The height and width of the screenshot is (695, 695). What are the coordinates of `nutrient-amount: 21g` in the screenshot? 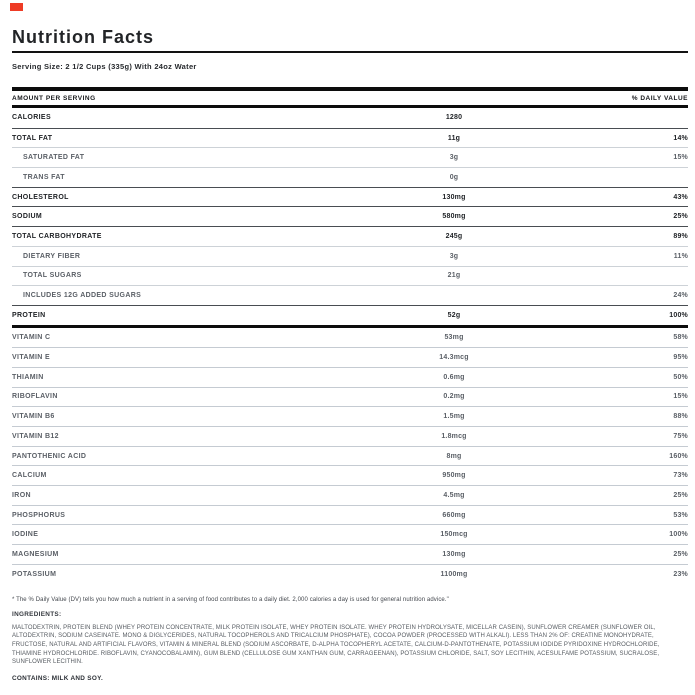 It's located at (454, 276).